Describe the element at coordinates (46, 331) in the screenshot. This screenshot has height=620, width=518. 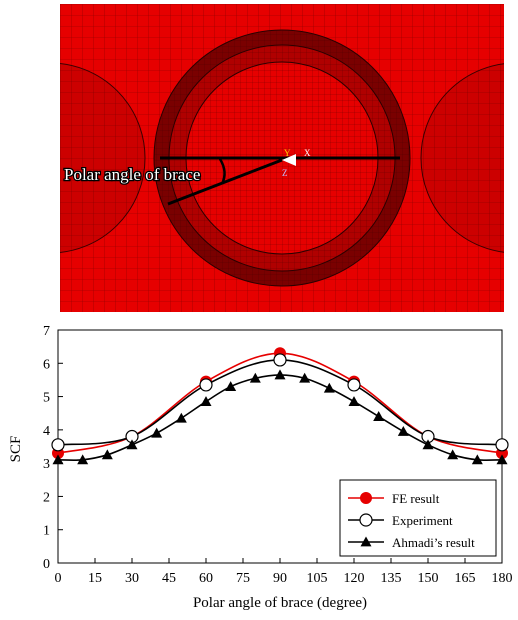
I see `y-tick-label: 7` at that location.